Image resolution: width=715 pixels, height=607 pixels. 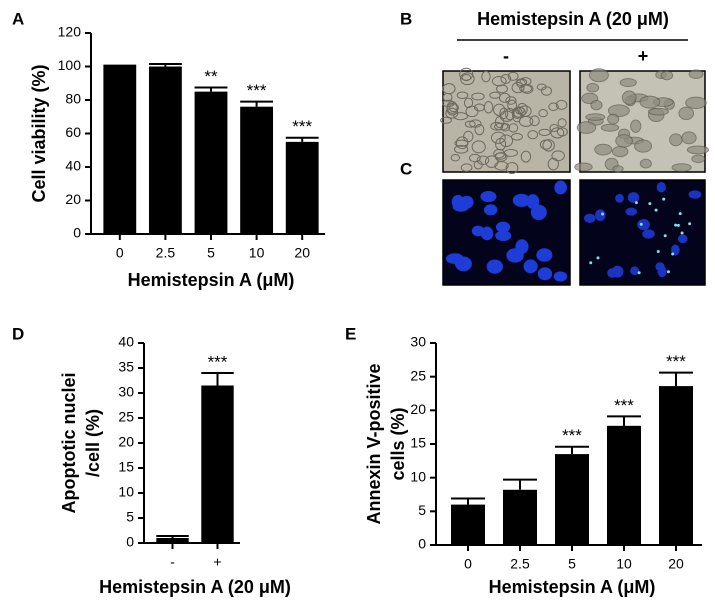 I want to click on y-tick-label: 0, so click(x=422, y=544).